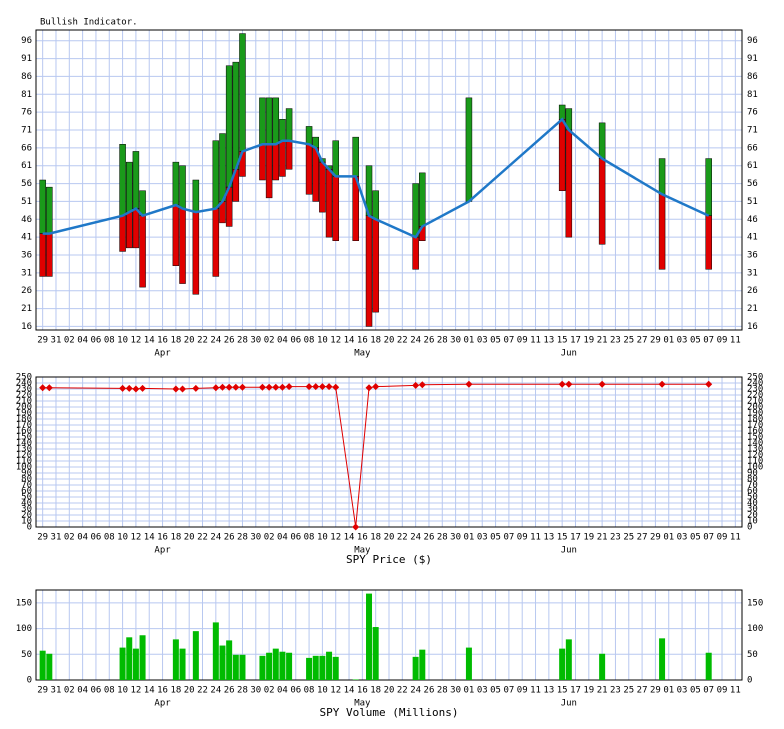 The height and width of the screenshot is (729, 784). Describe the element at coordinates (755, 384) in the screenshot. I see `y-tick-label-right: 240` at that location.